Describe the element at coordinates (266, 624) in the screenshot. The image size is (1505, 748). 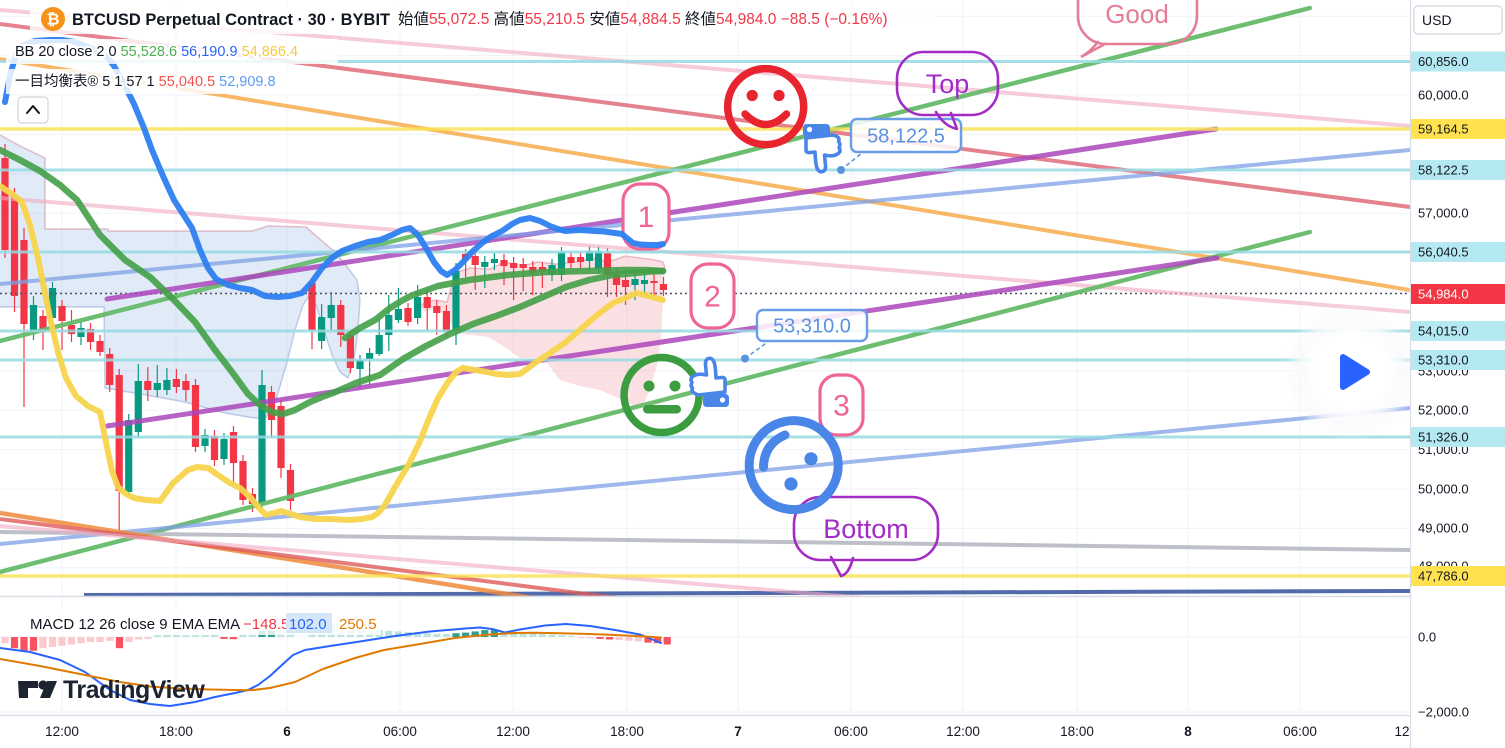
I see `svg-text: −148.5` at that location.